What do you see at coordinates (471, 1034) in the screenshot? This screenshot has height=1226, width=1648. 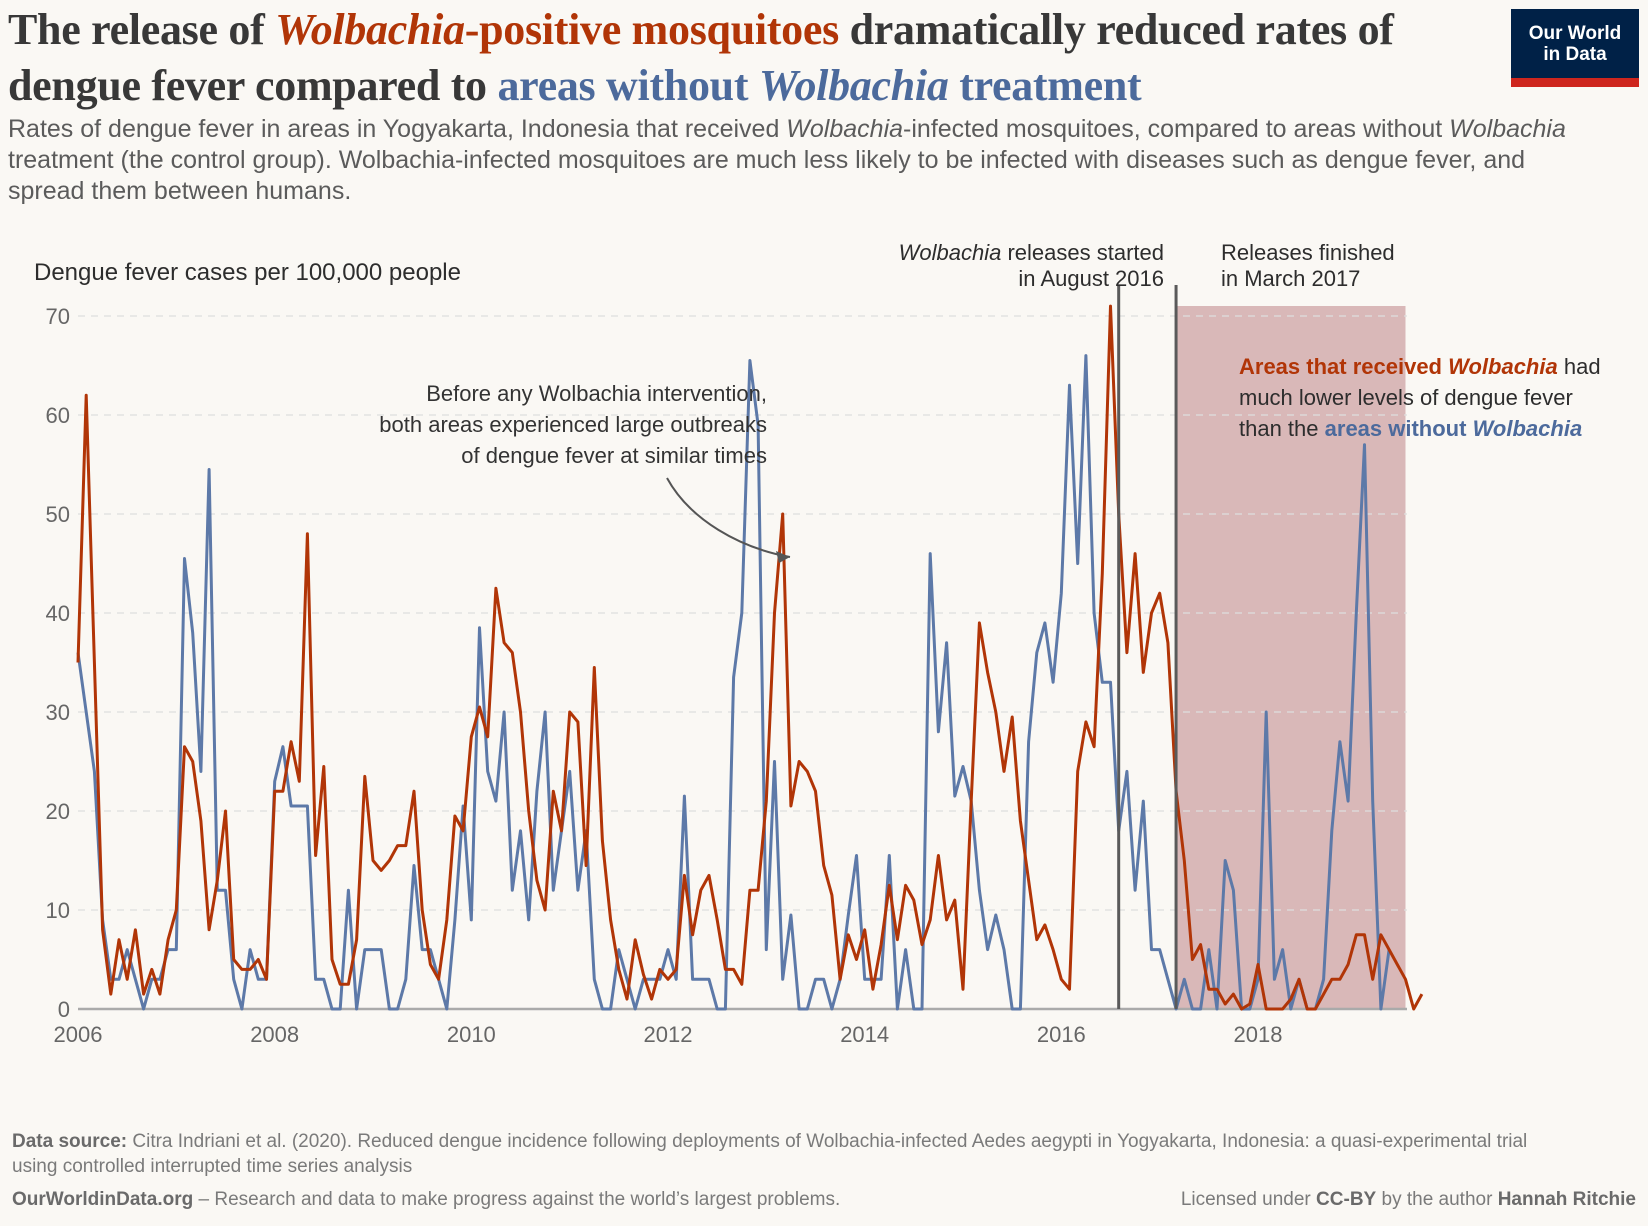 I see `x-tick-label: 2010` at bounding box center [471, 1034].